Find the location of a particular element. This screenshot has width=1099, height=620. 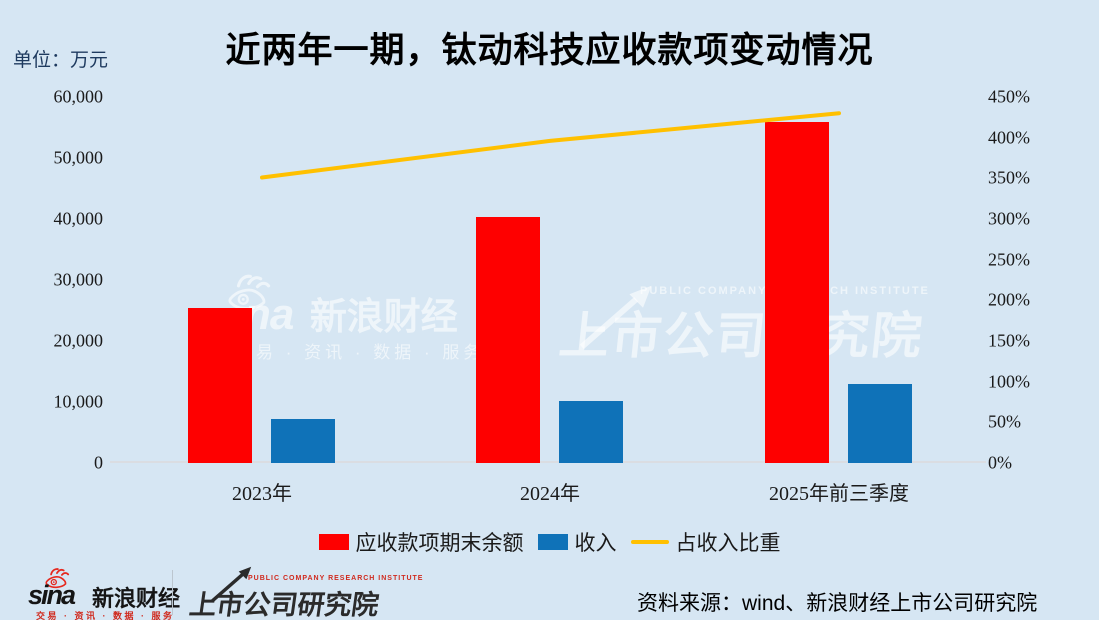

x-axis-label-1: 2024年 is located at coordinates (550, 494).